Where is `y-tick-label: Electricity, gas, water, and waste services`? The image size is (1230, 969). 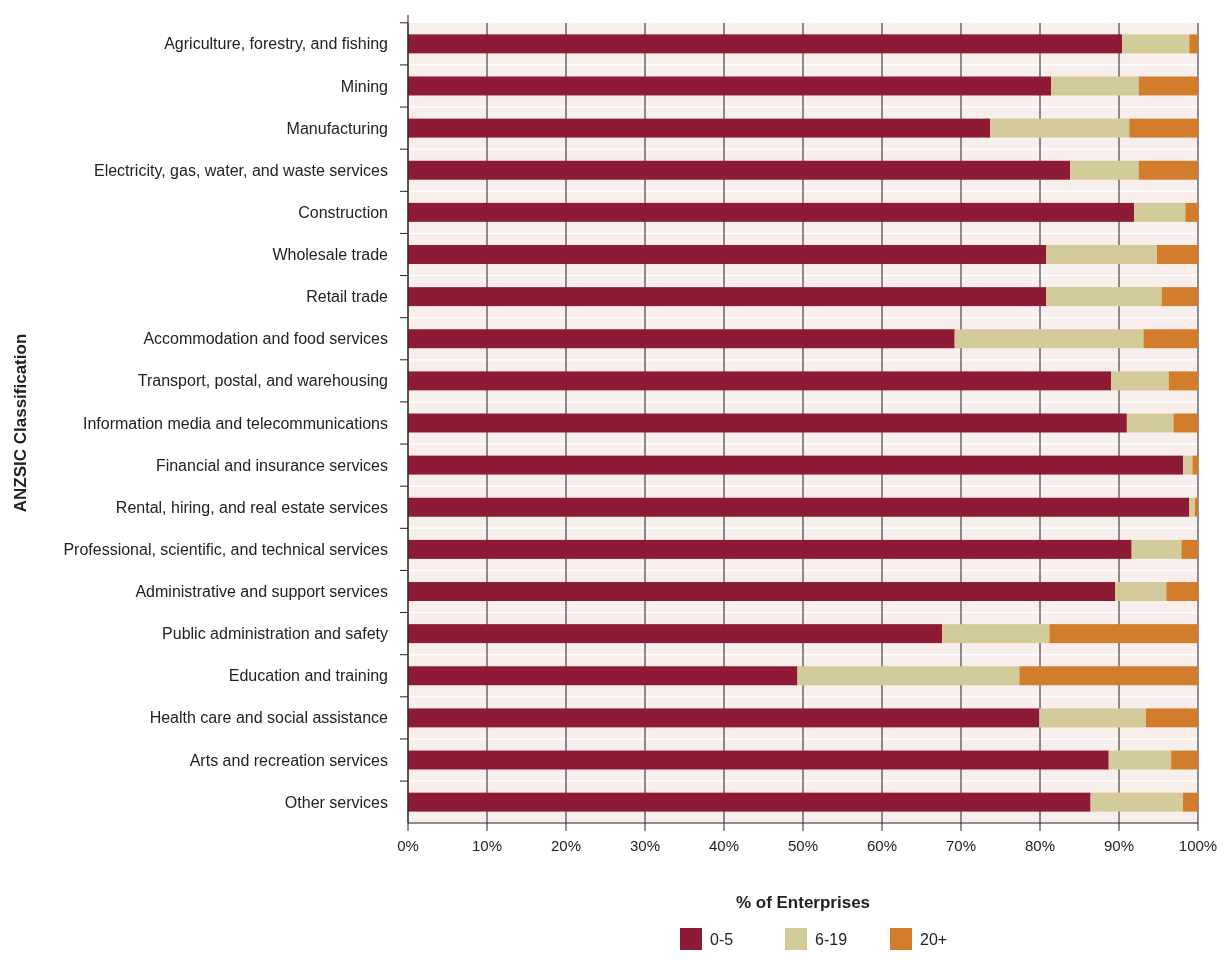 y-tick-label: Electricity, gas, water, and waste services is located at coordinates (240, 170).